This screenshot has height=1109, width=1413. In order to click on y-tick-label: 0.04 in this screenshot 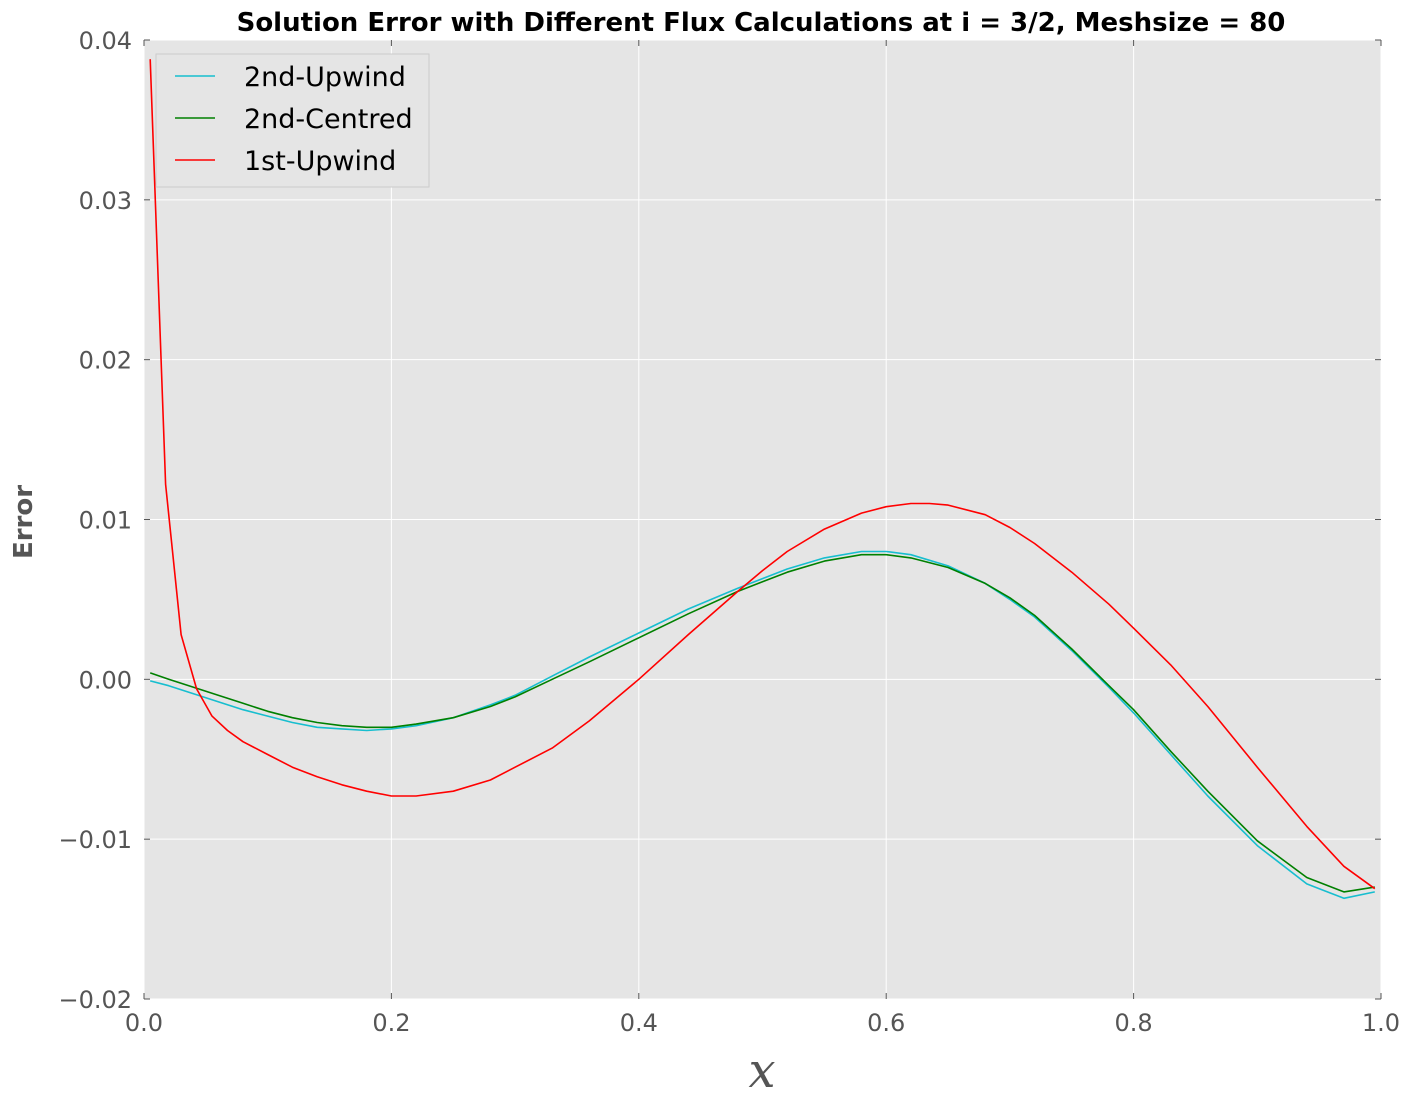, I will do `click(105, 41)`.